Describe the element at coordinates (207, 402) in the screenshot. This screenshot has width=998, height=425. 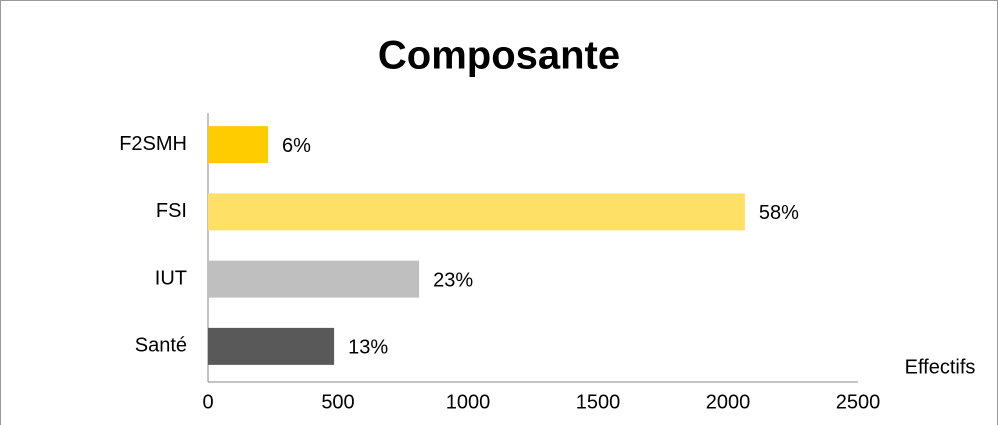
I see `x-tick-label: 0` at that location.